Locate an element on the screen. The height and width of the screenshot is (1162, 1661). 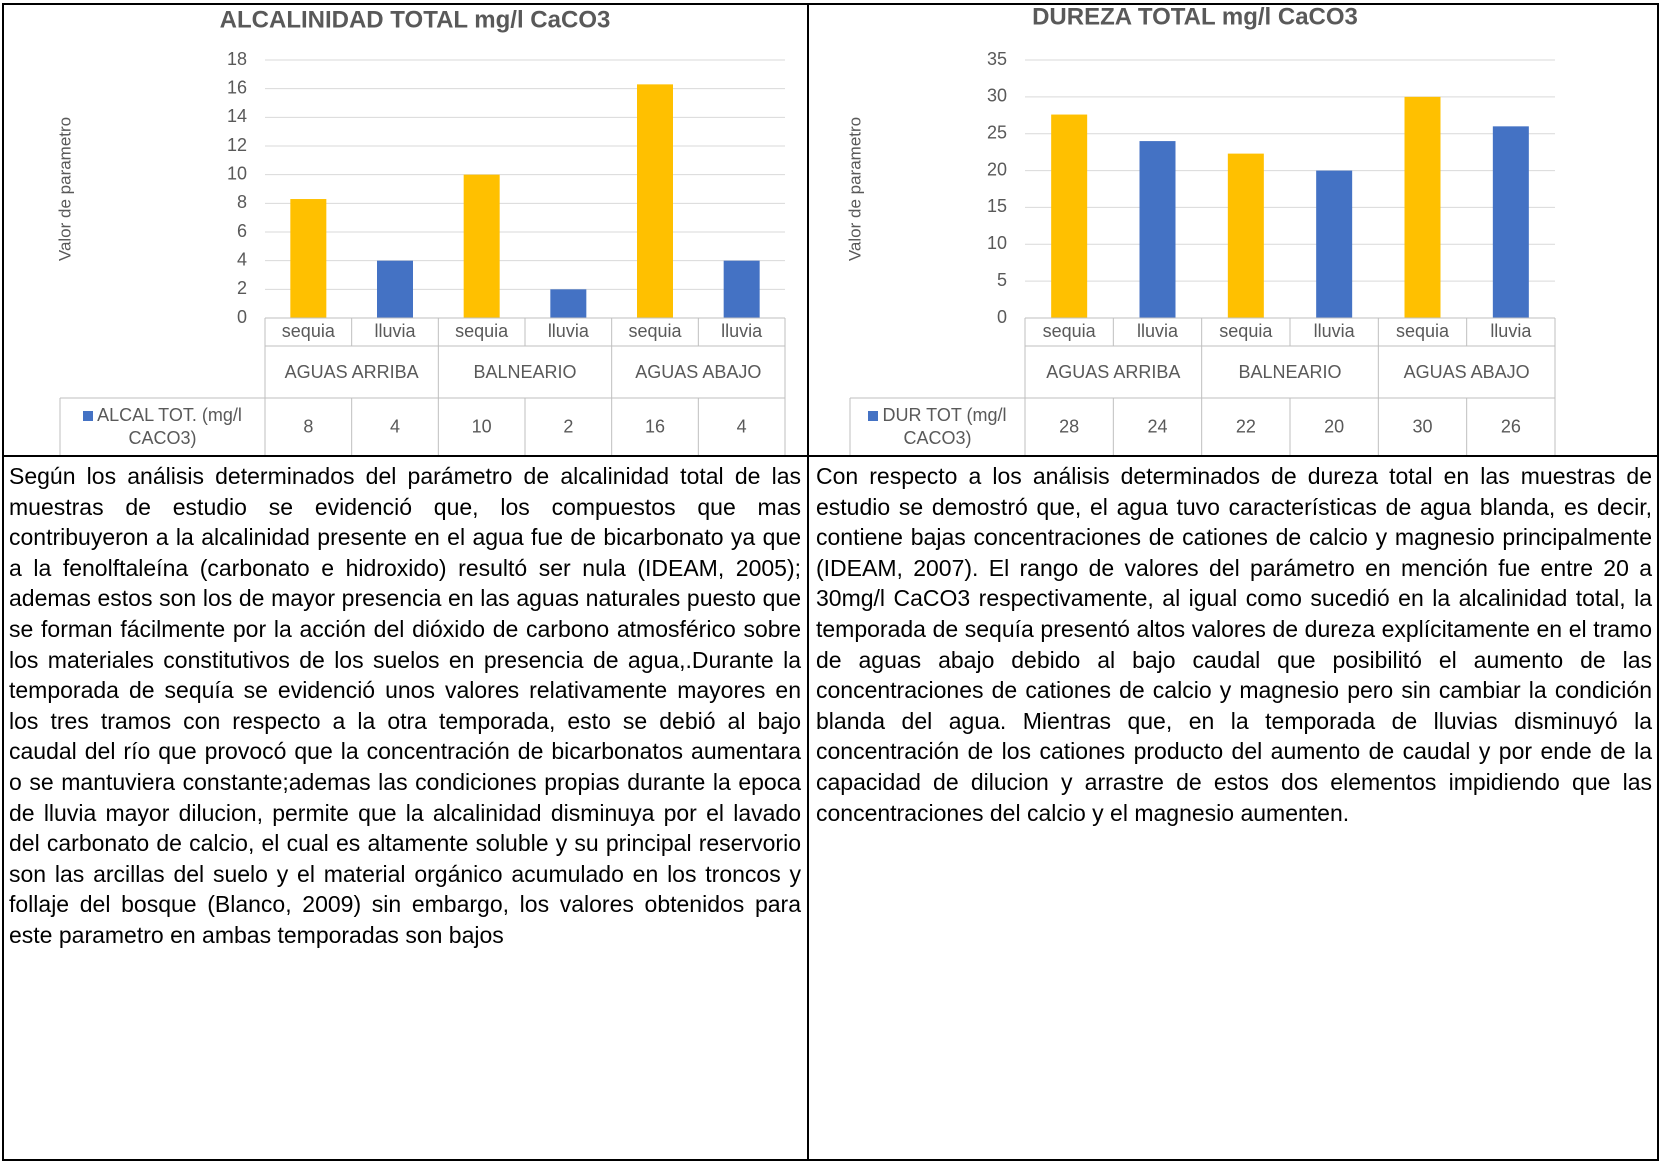
legend-entry-text: DUR TOT (mg/l CACO3) is located at coordinates (937, 427).